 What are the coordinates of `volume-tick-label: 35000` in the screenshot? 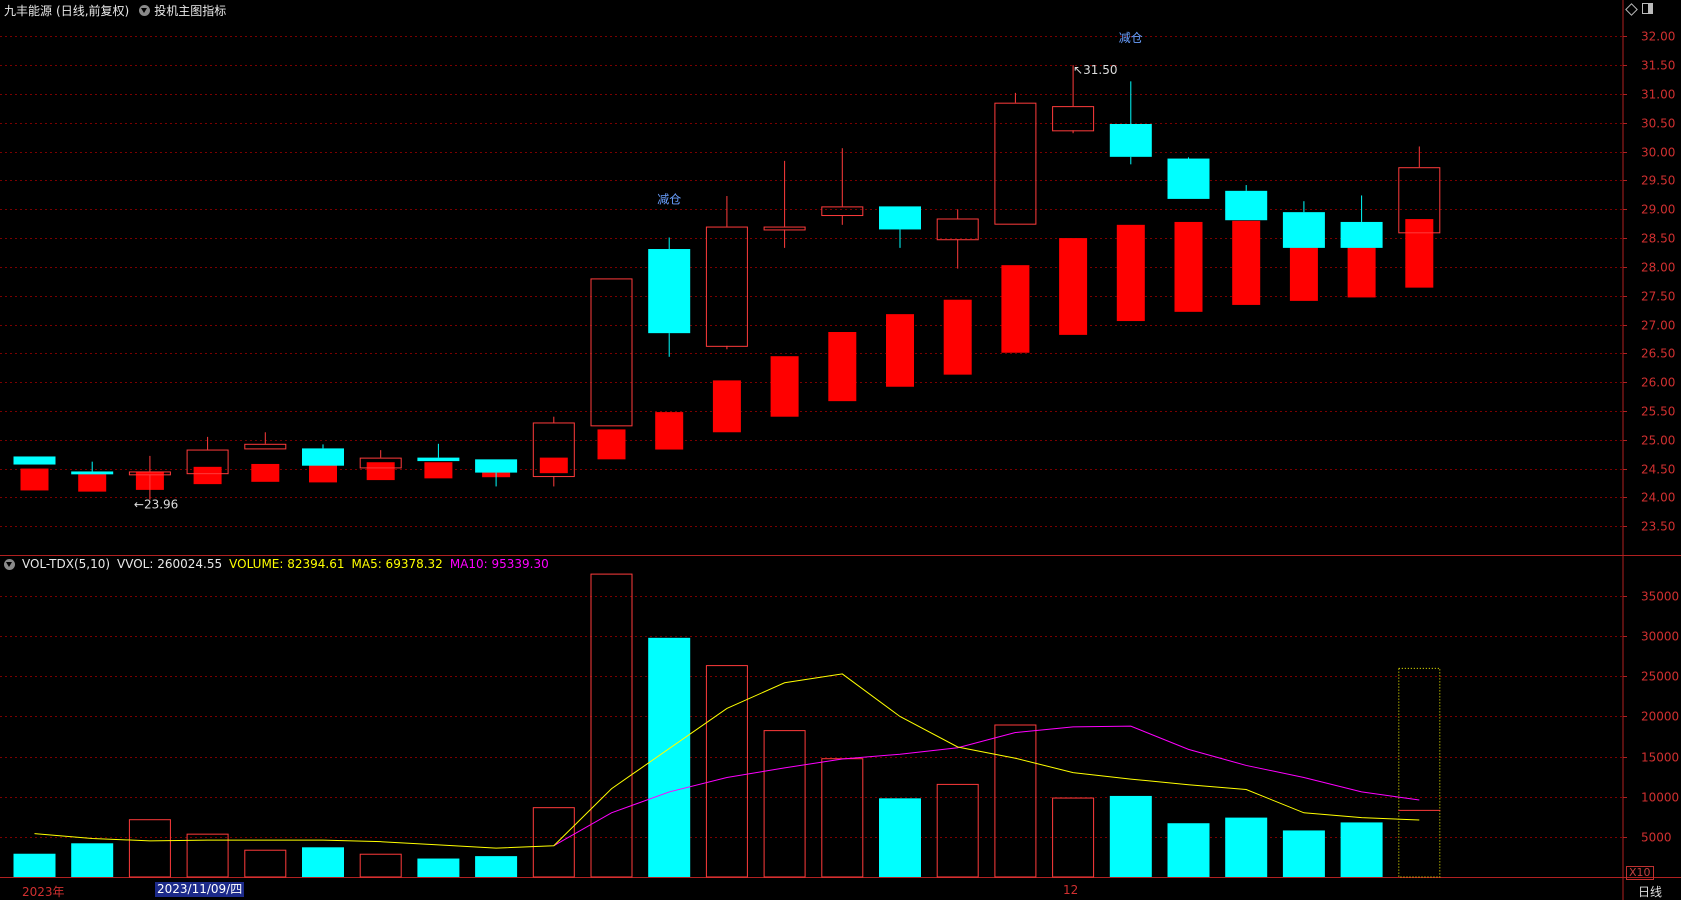 It's located at (1660, 597).